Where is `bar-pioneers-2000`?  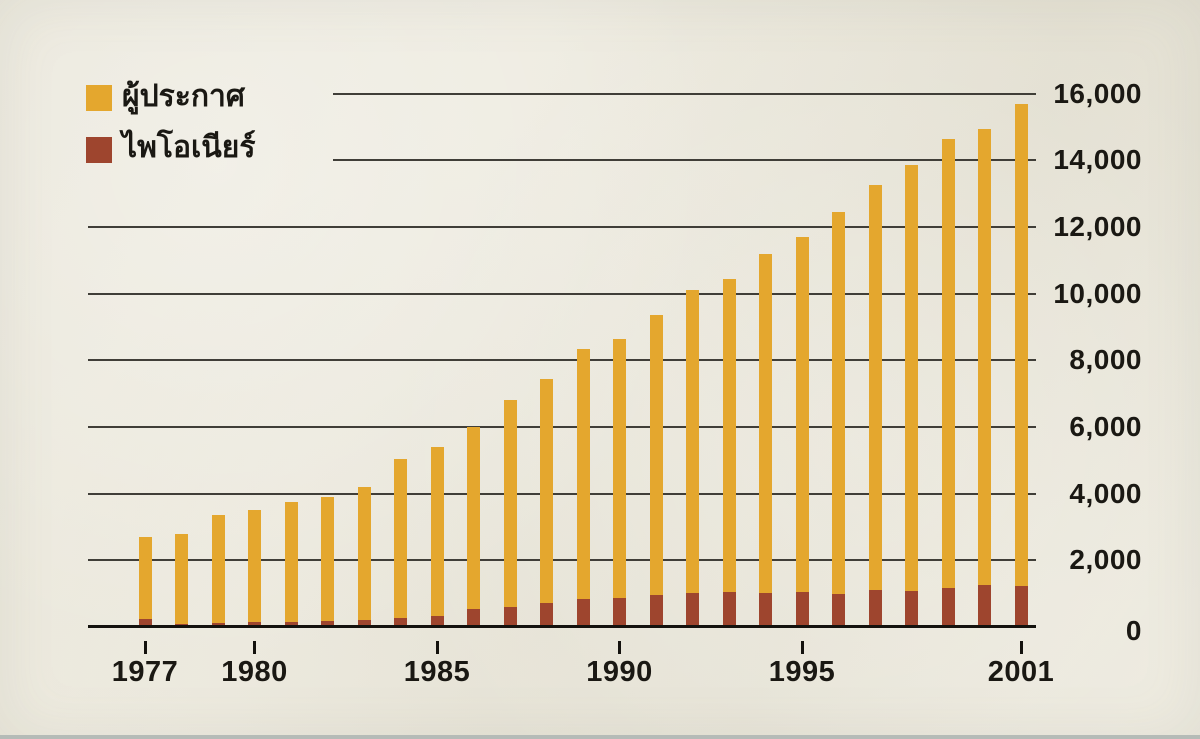 bar-pioneers-2000 is located at coordinates (984, 606).